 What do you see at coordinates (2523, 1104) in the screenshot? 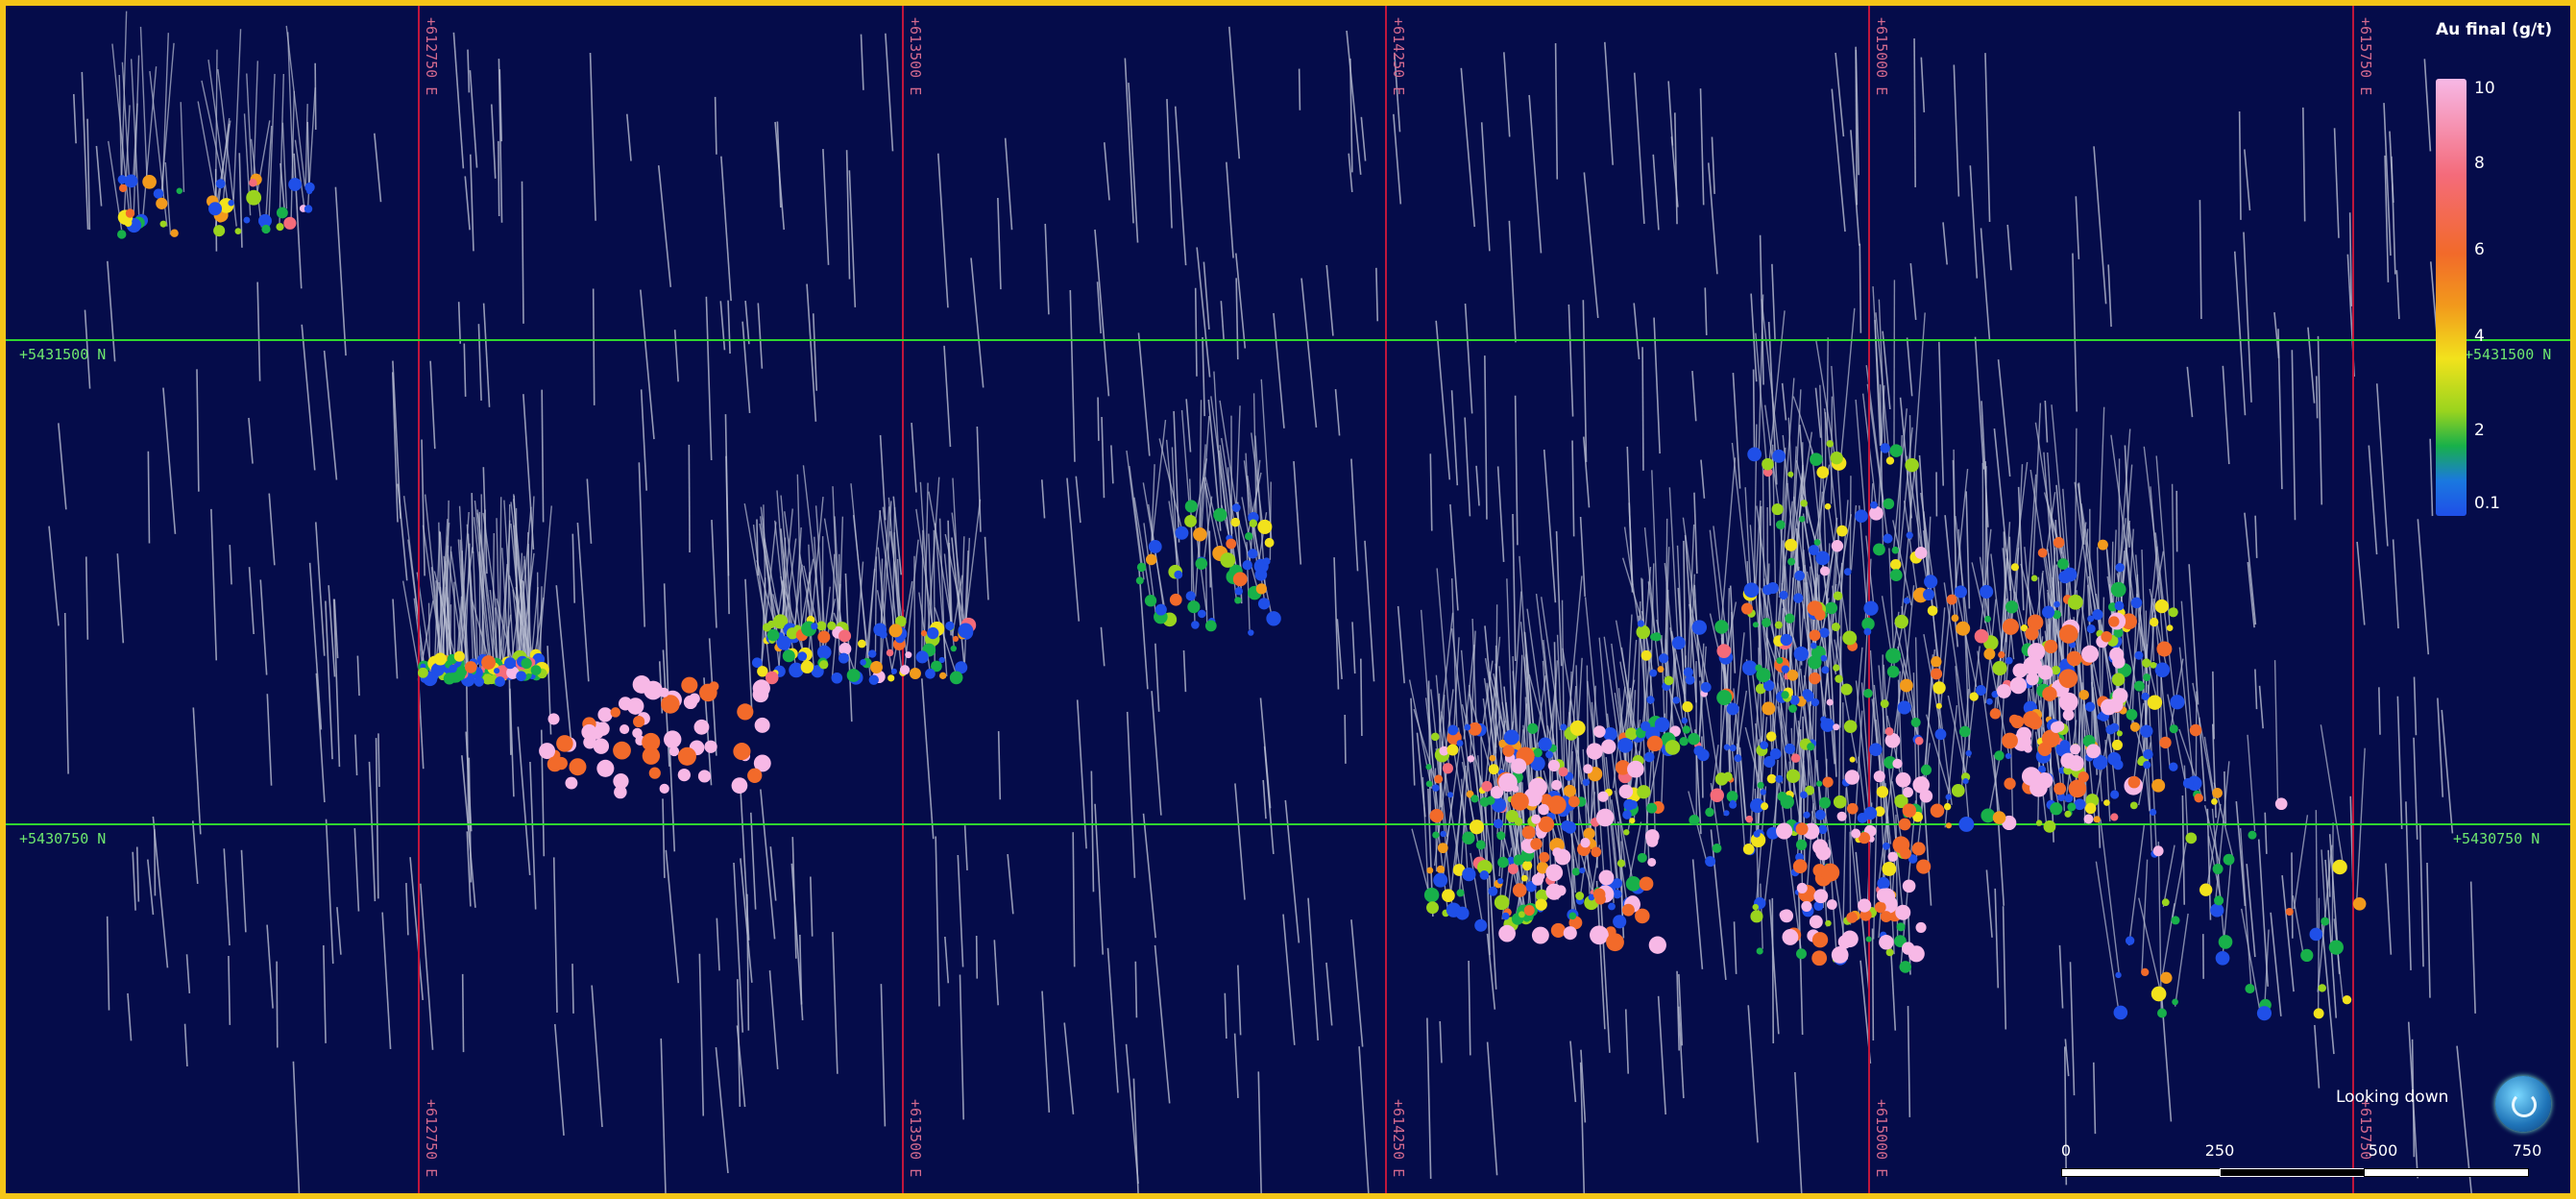
I see `orientation-compass-icon` at bounding box center [2523, 1104].